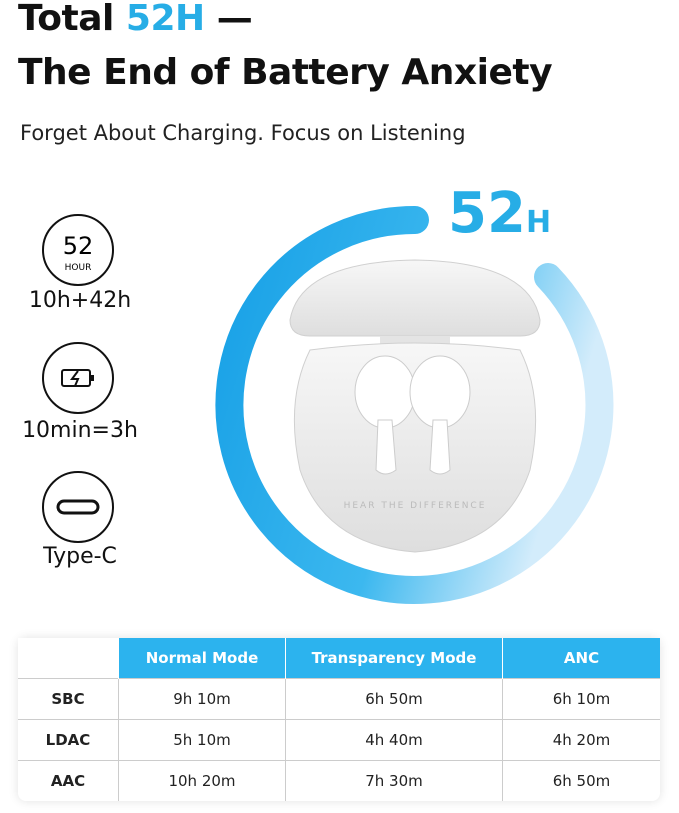 The width and height of the screenshot is (679, 813). I want to click on cell: 4h 20m, so click(581, 740).